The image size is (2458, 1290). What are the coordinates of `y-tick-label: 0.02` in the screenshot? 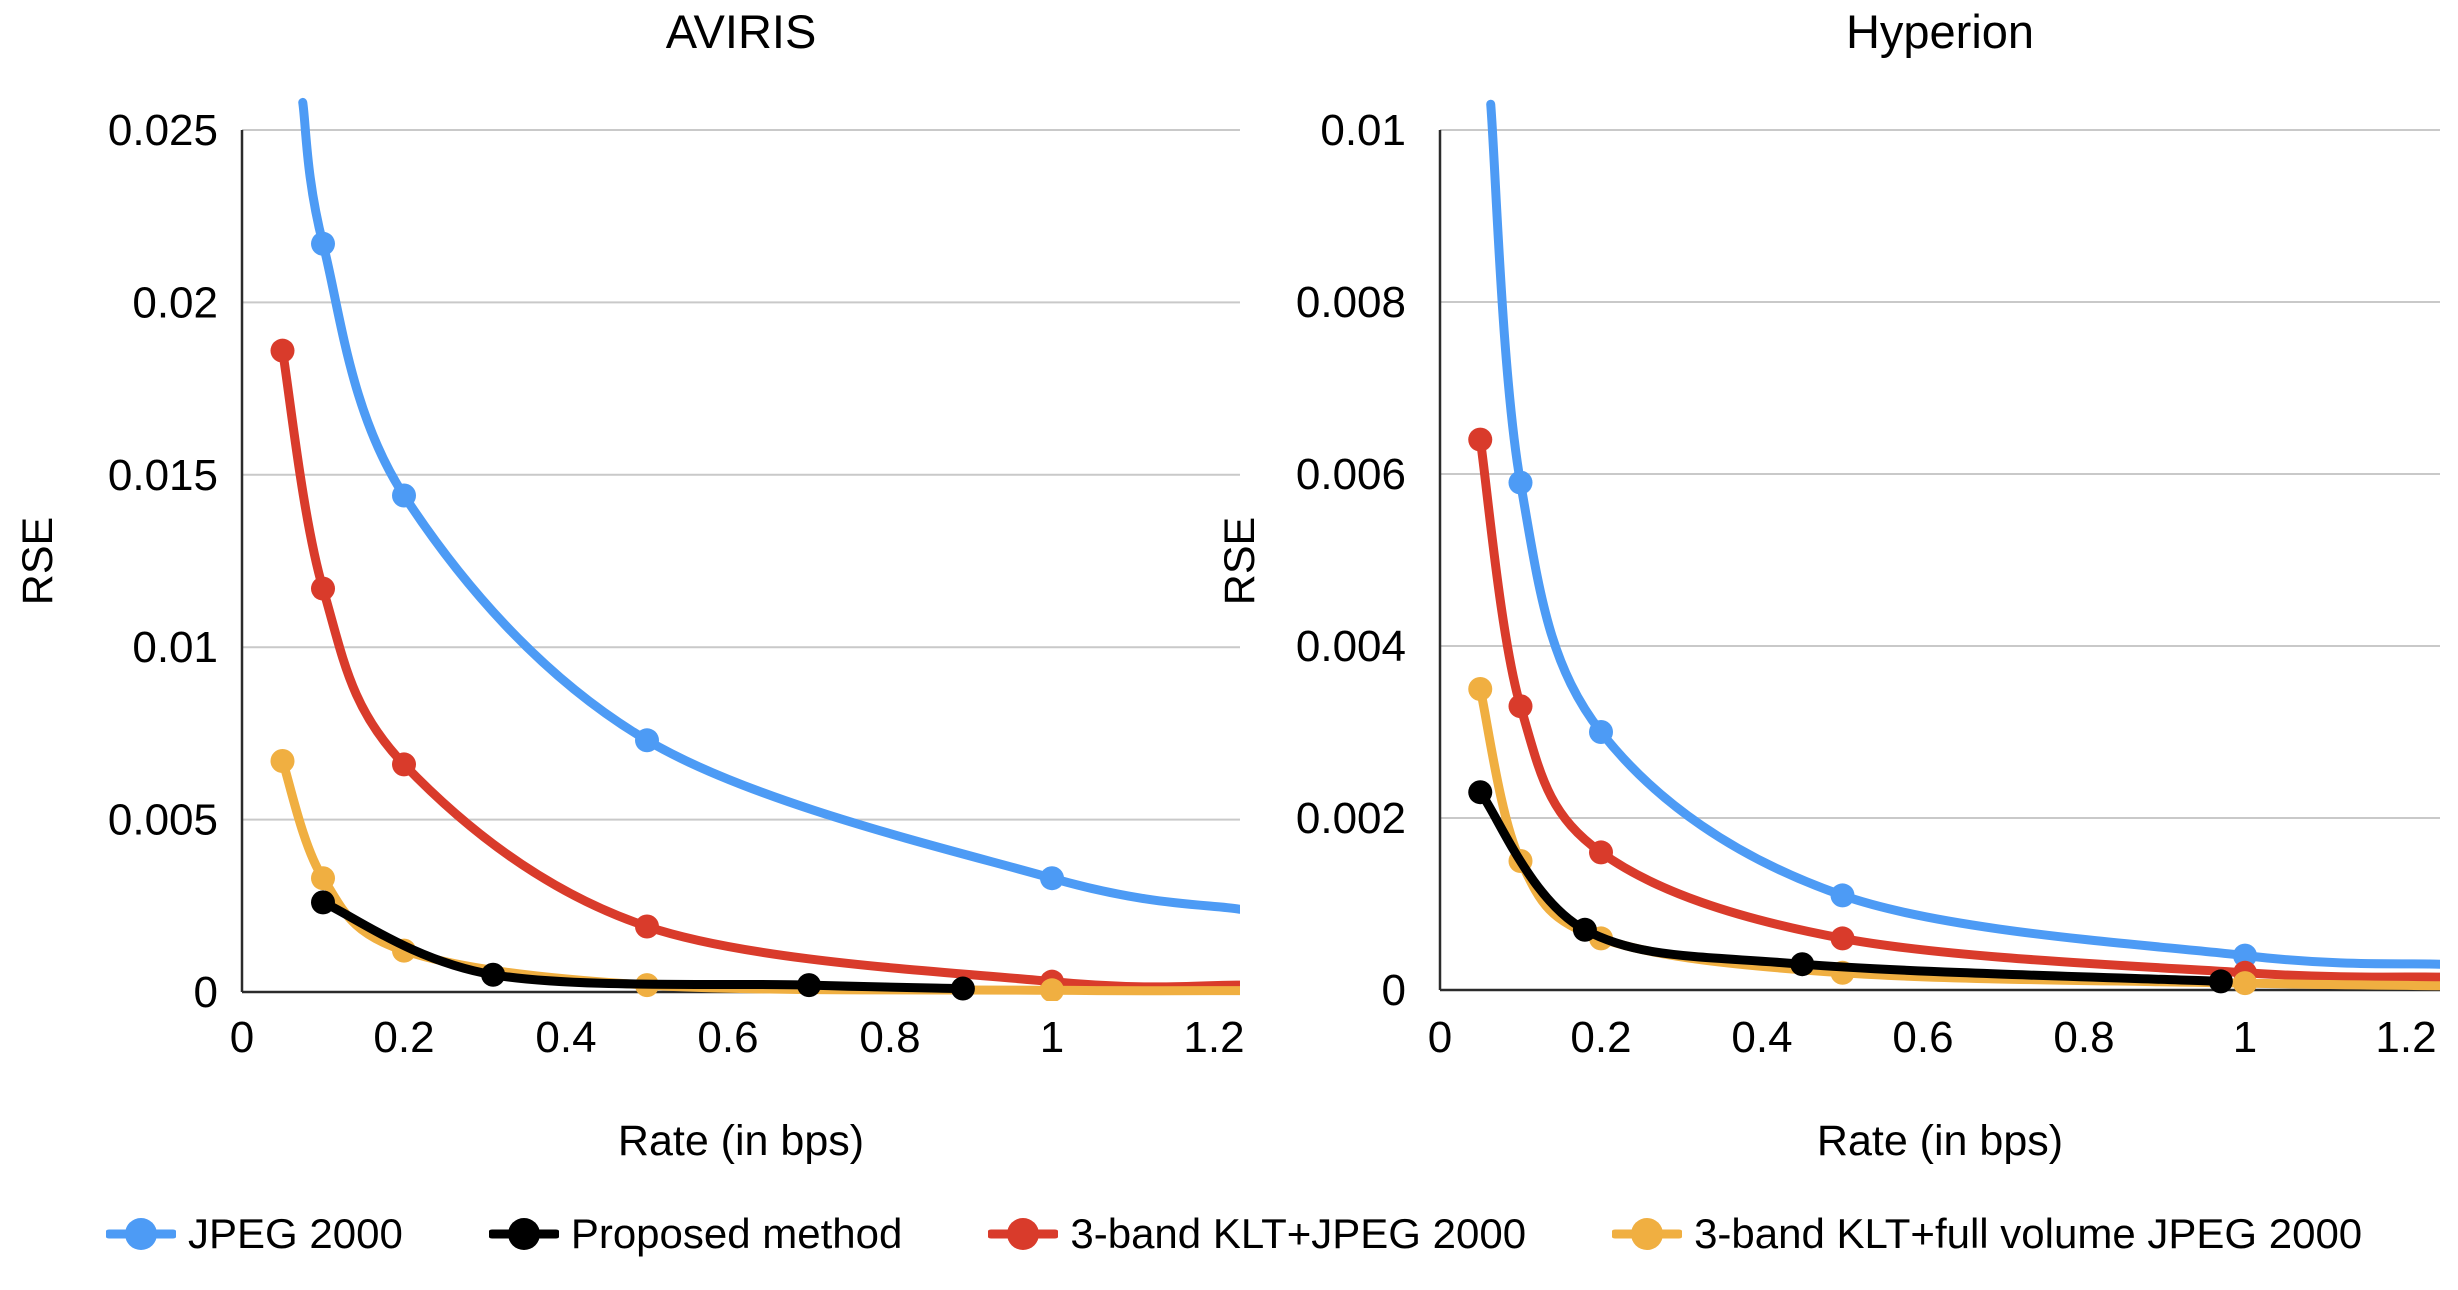 It's located at (175, 302).